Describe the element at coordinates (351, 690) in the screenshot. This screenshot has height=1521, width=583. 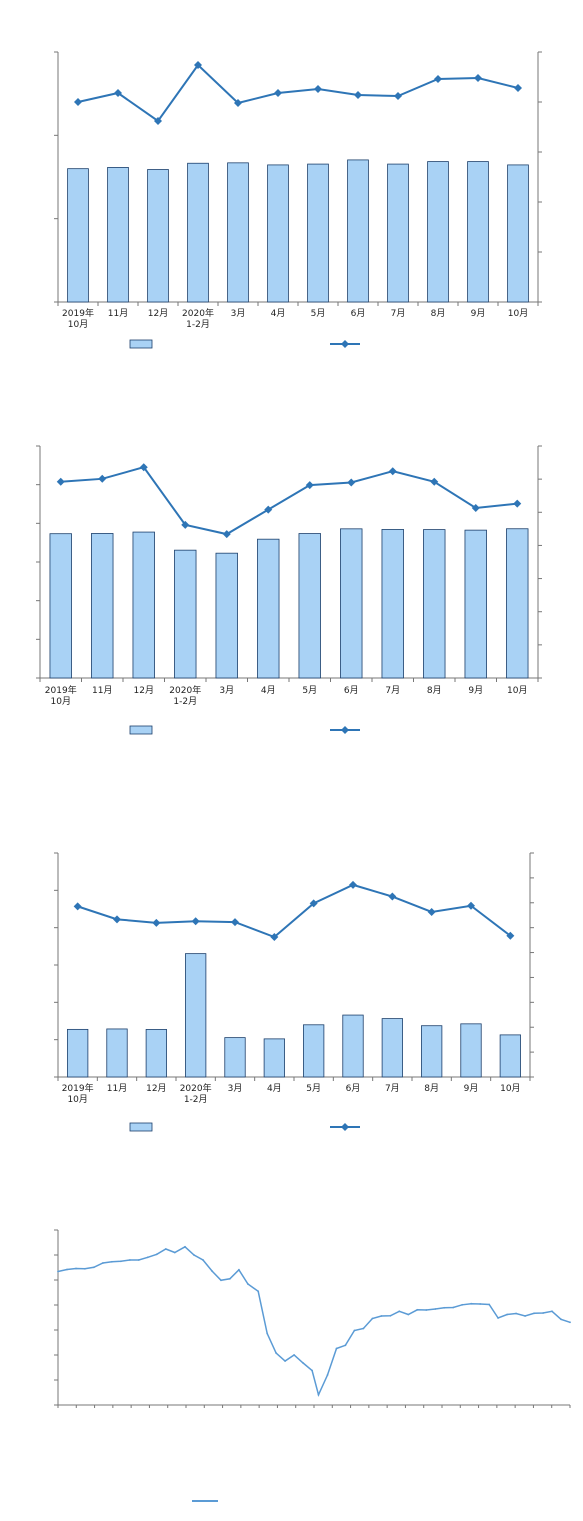
I see `category-label: 6月` at that location.